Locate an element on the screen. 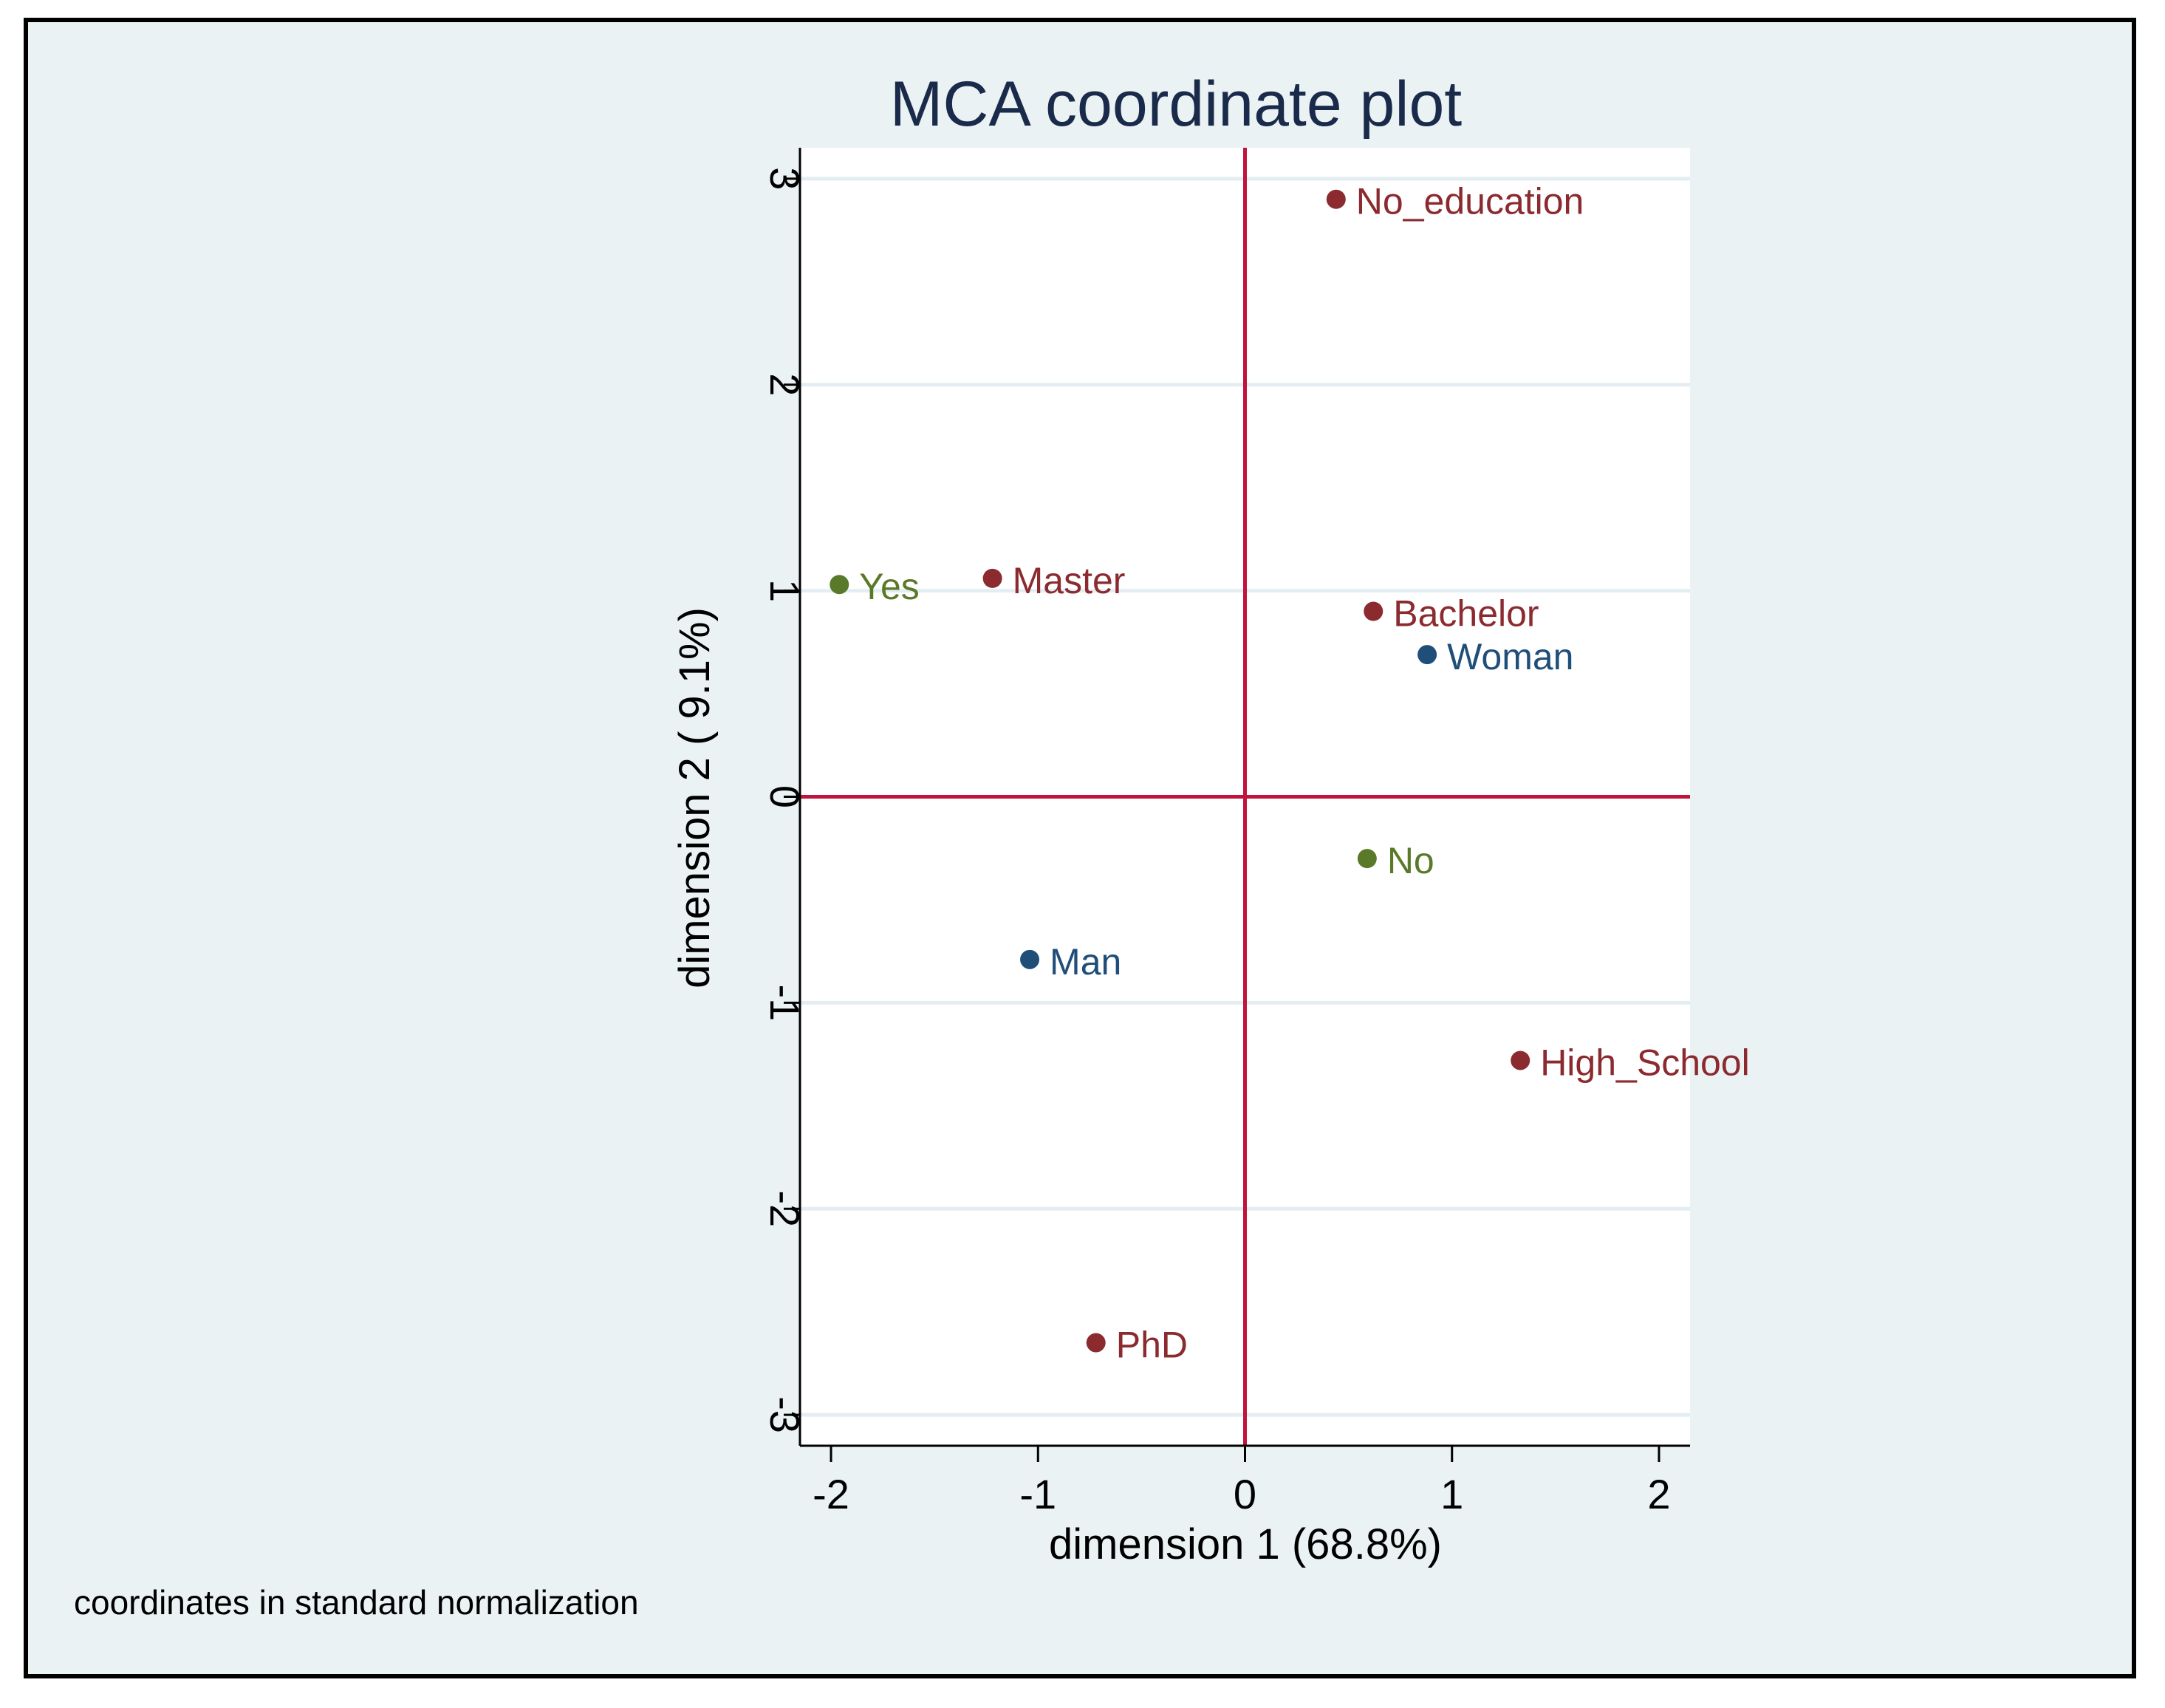 The image size is (2165, 1708). x-tick-label: 1 is located at coordinates (1451, 1494).